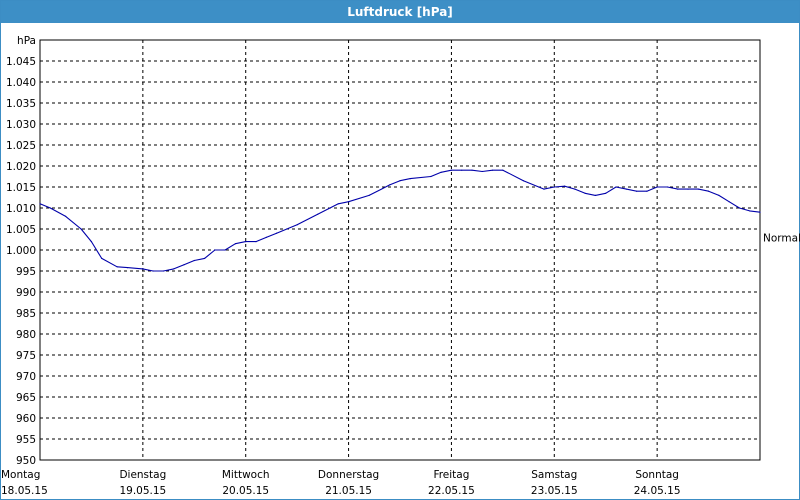  Describe the element at coordinates (21, 230) in the screenshot. I see `y-tick-label: 1.005` at that location.